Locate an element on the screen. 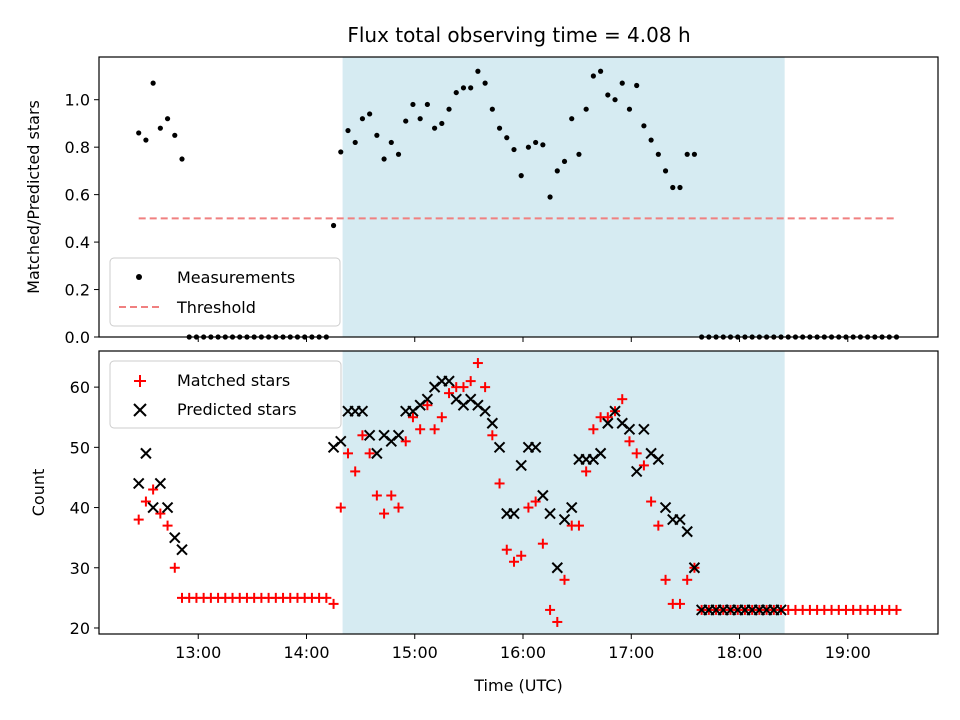 The image size is (960, 720). y-tick-label: 0.0 is located at coordinates (77, 337).